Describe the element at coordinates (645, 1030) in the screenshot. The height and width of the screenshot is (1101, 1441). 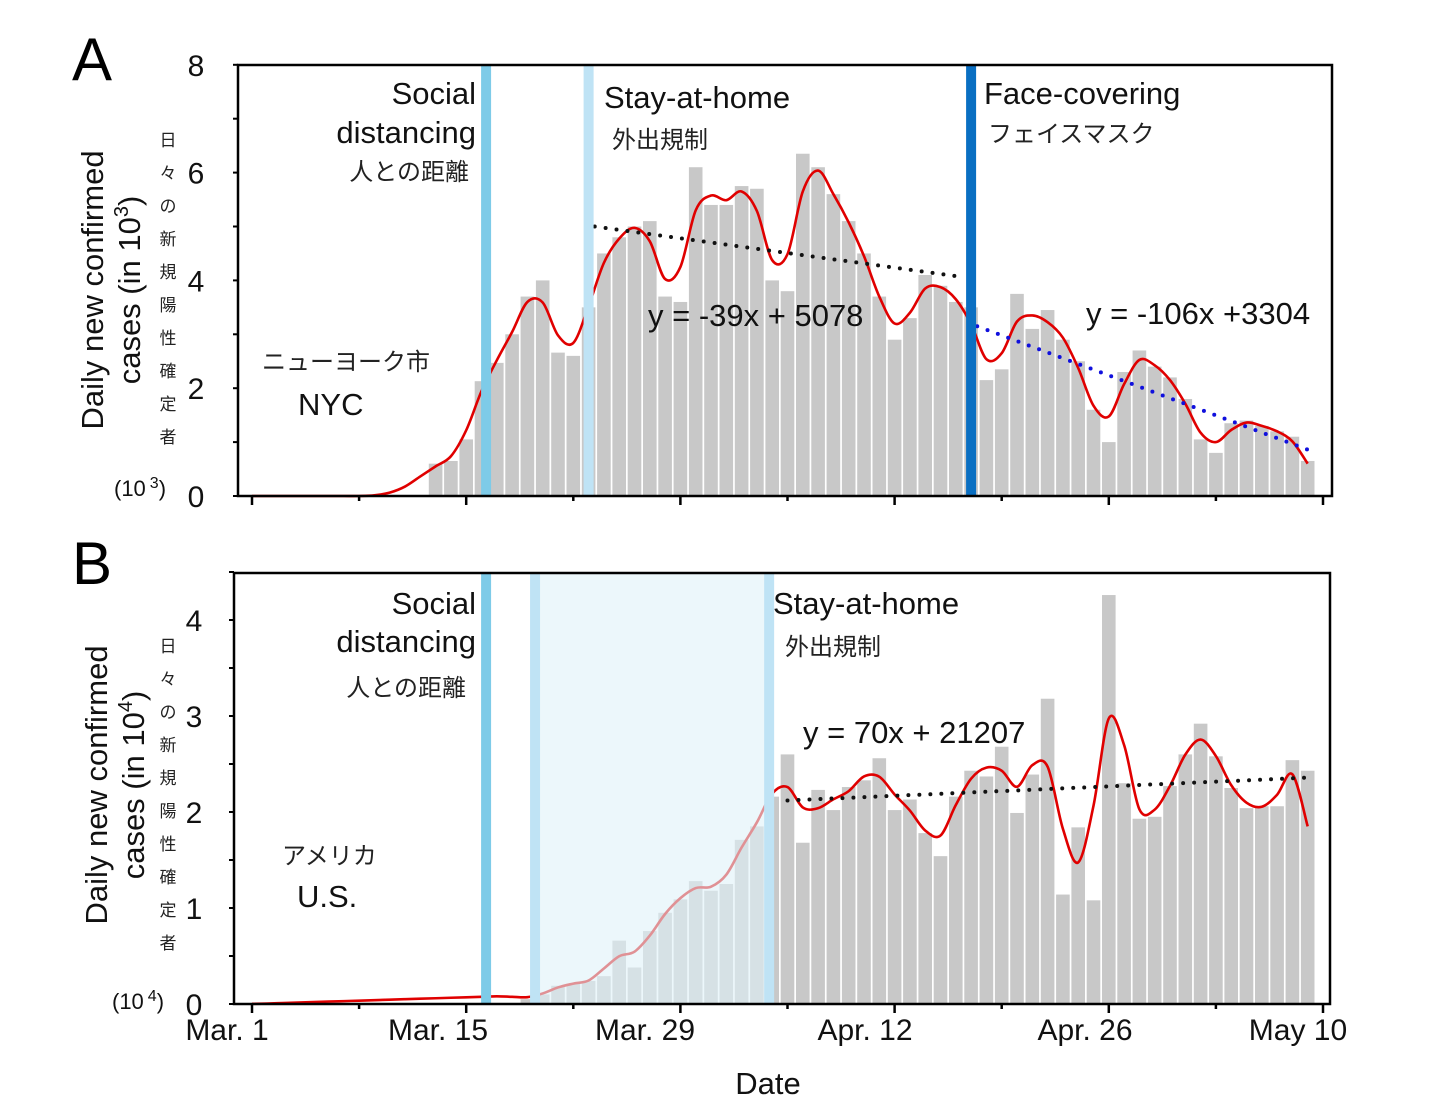
I see `x-tick-label: Mar. 29` at that location.